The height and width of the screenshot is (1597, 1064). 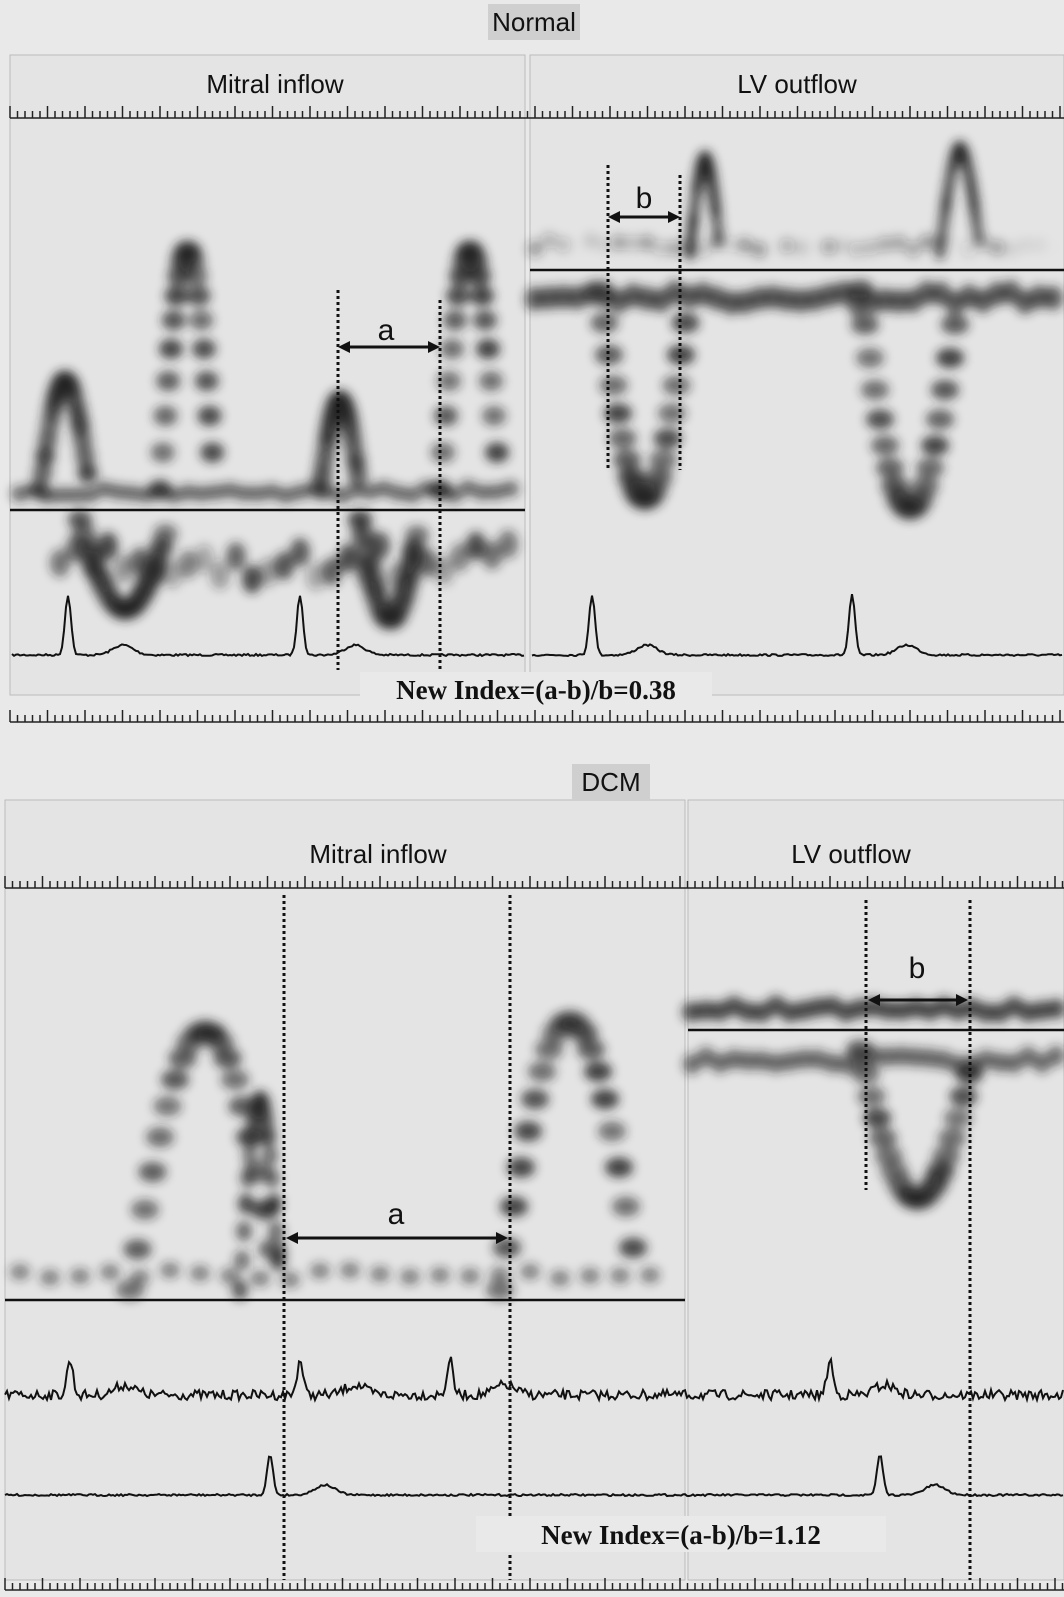 I want to click on index-text: New Index=(a-b)/b=0.38, so click(x=536, y=690).